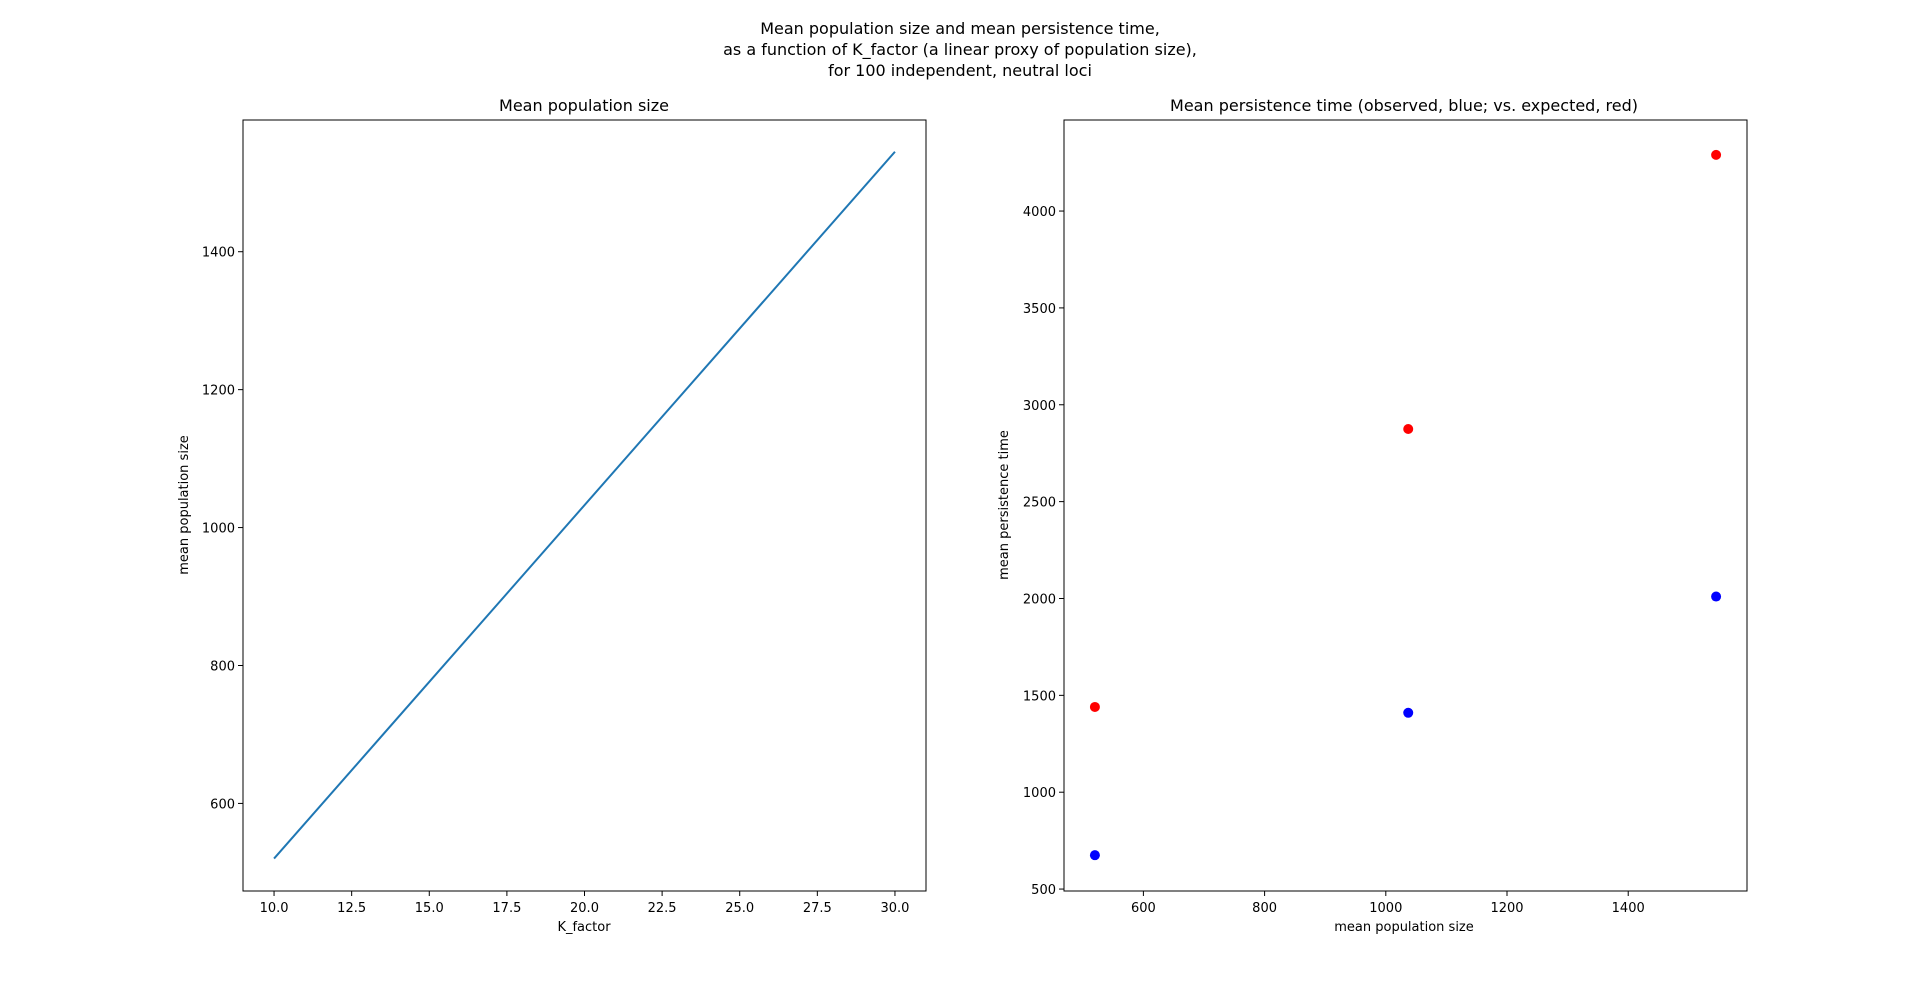 Image resolution: width=1920 pixels, height=990 pixels. I want to click on population-size-xtick-label: 10.0, so click(274, 908).